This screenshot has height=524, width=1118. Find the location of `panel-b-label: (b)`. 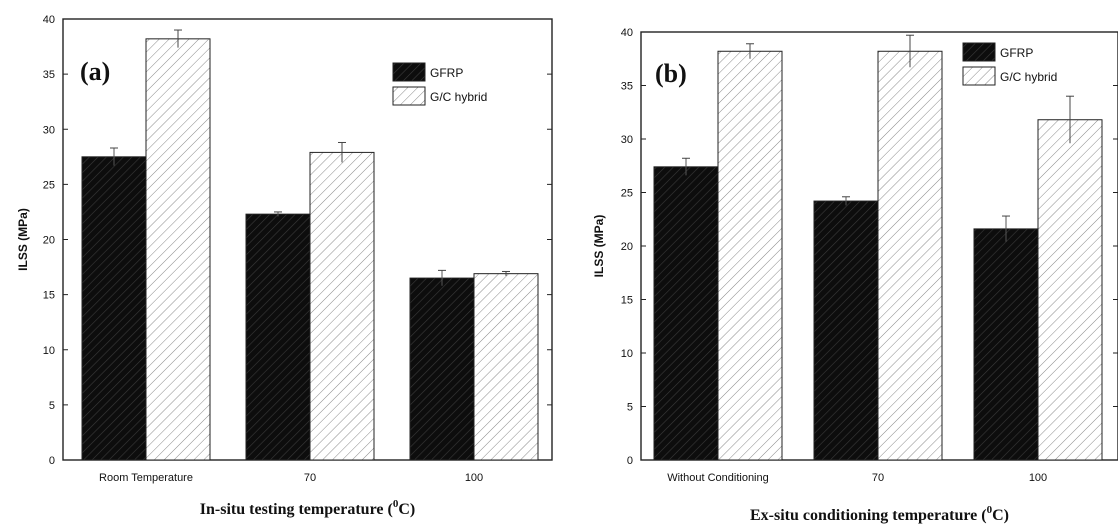

panel-b-label: (b) is located at coordinates (671, 73).